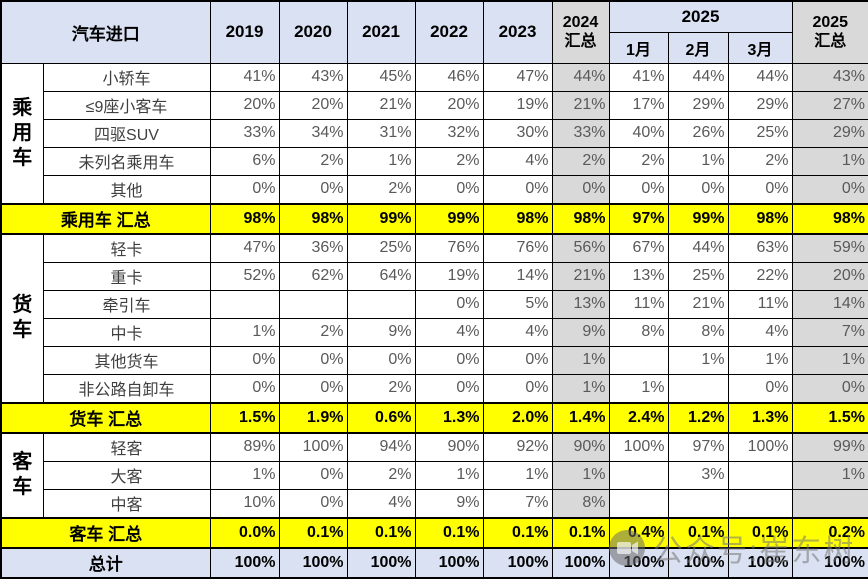 The image size is (868, 579). What do you see at coordinates (126, 105) in the screenshot?
I see `row-label: ≤9座小客车` at bounding box center [126, 105].